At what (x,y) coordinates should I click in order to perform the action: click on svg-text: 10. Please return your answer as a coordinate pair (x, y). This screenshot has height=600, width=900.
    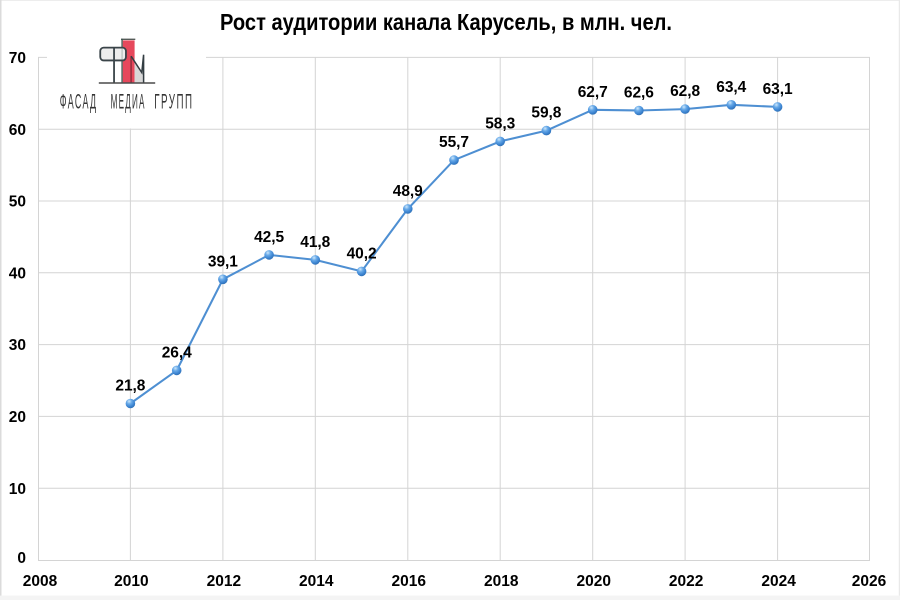
    Looking at the image, I should click on (17, 489).